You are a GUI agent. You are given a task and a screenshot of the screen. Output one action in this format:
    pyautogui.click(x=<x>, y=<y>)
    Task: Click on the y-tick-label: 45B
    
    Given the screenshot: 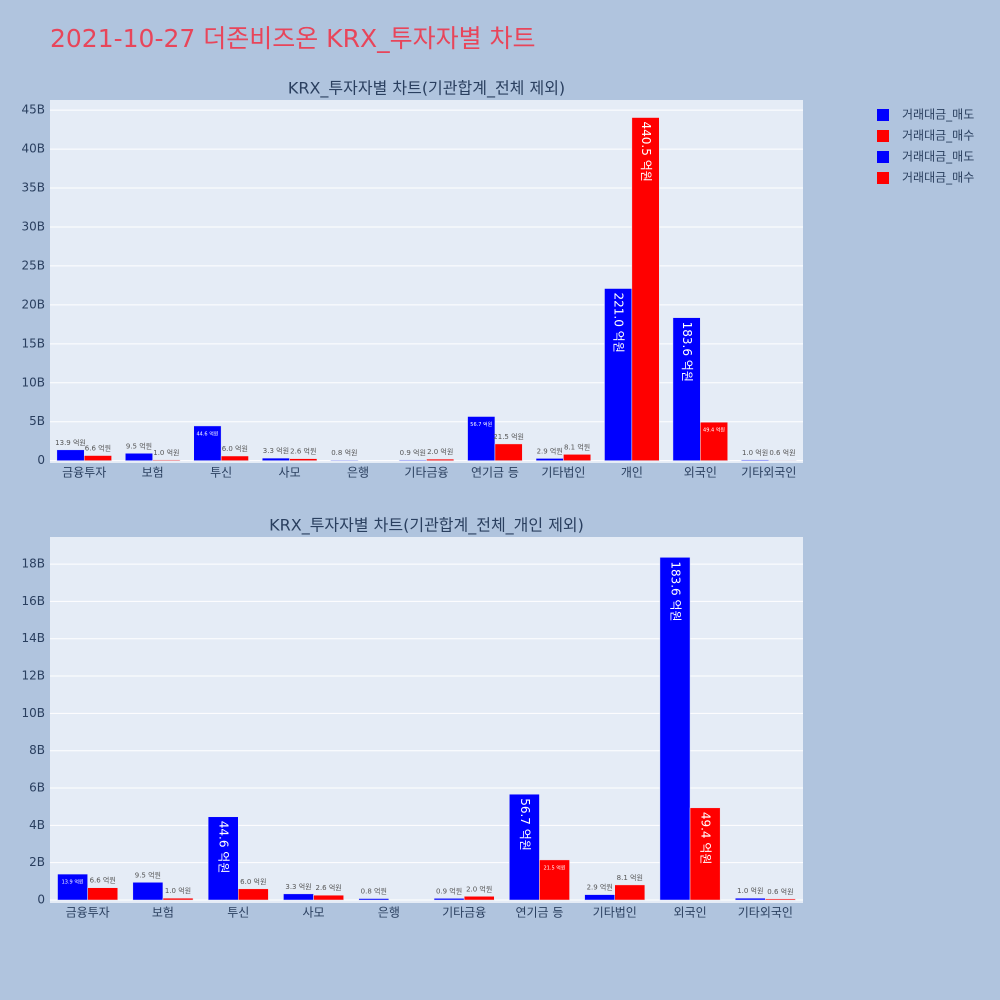 What is the action you would take?
    pyautogui.click(x=33, y=110)
    